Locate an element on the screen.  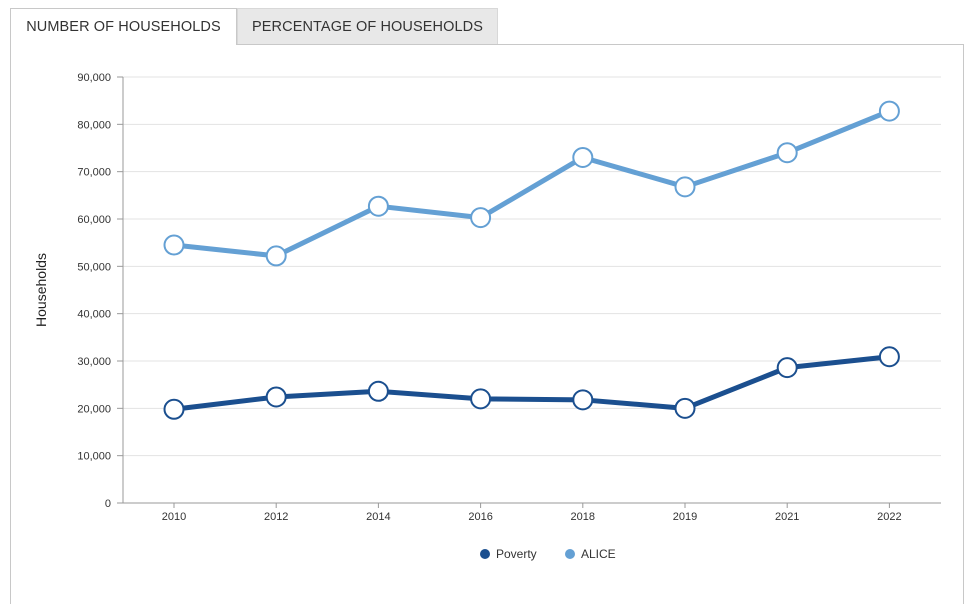
series-line-poverty is located at coordinates (531, 383).